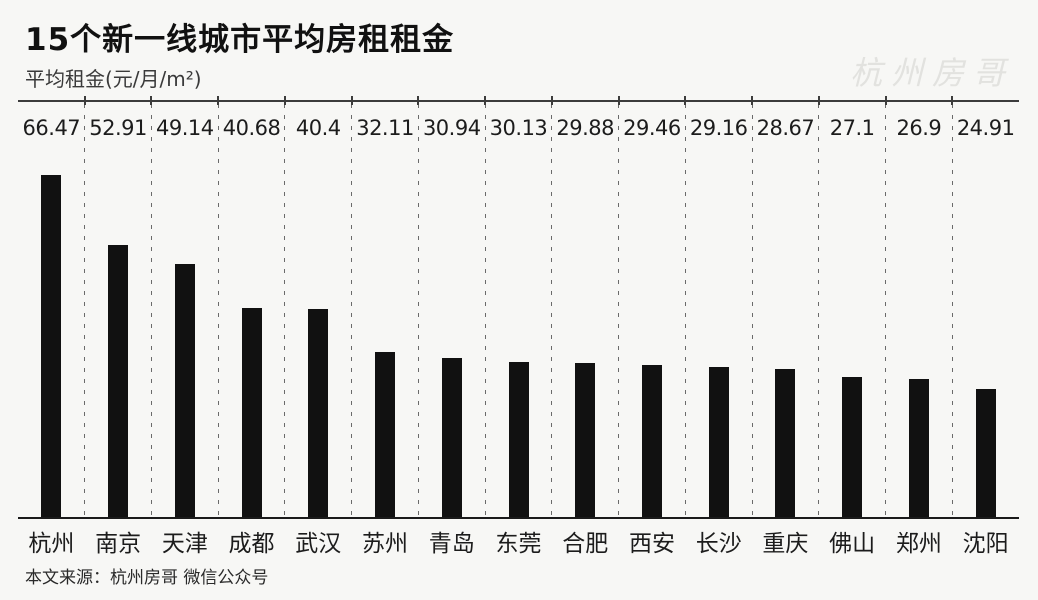 The width and height of the screenshot is (1038, 600). Describe the element at coordinates (652, 128) in the screenshot. I see `bar-value-label: 29.46` at that location.